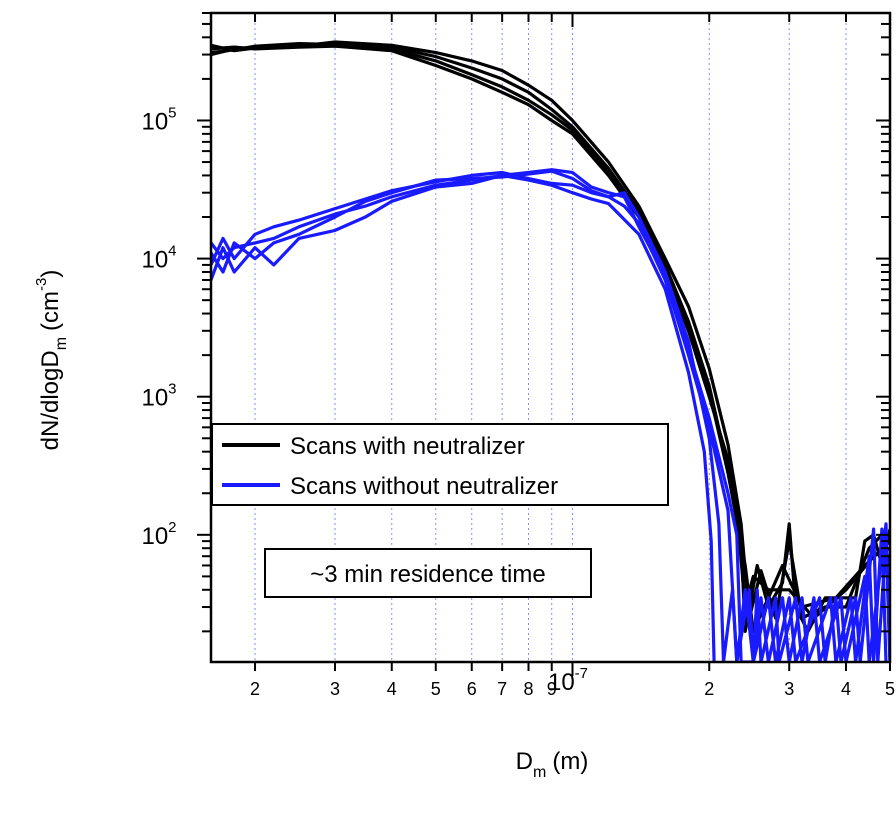 The height and width of the screenshot is (815, 896). I want to click on y-tick-label: 10², so click(158, 534).